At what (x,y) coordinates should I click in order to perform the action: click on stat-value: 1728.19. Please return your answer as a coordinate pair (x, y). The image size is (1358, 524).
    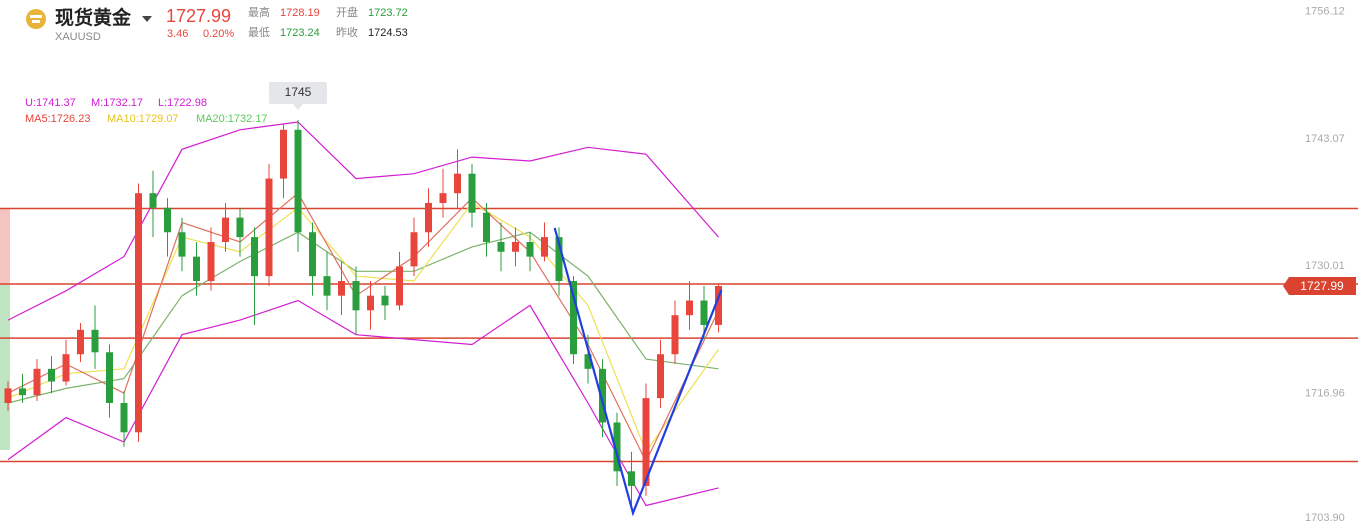
    Looking at the image, I should click on (300, 13).